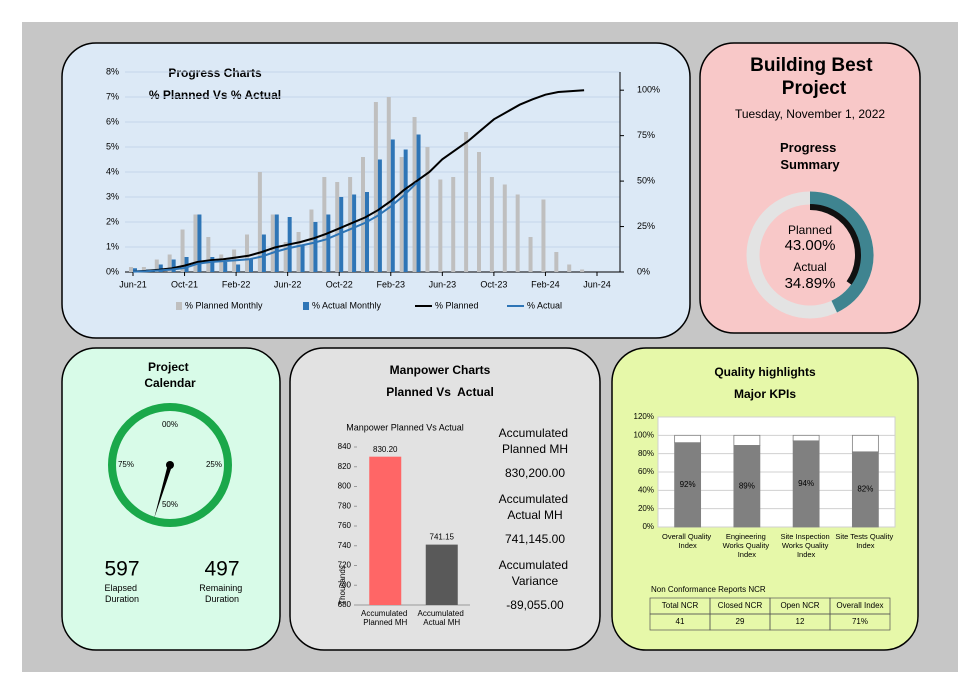 The width and height of the screenshot is (980, 693). I want to click on y2-tick-label: 75%, so click(646, 135).